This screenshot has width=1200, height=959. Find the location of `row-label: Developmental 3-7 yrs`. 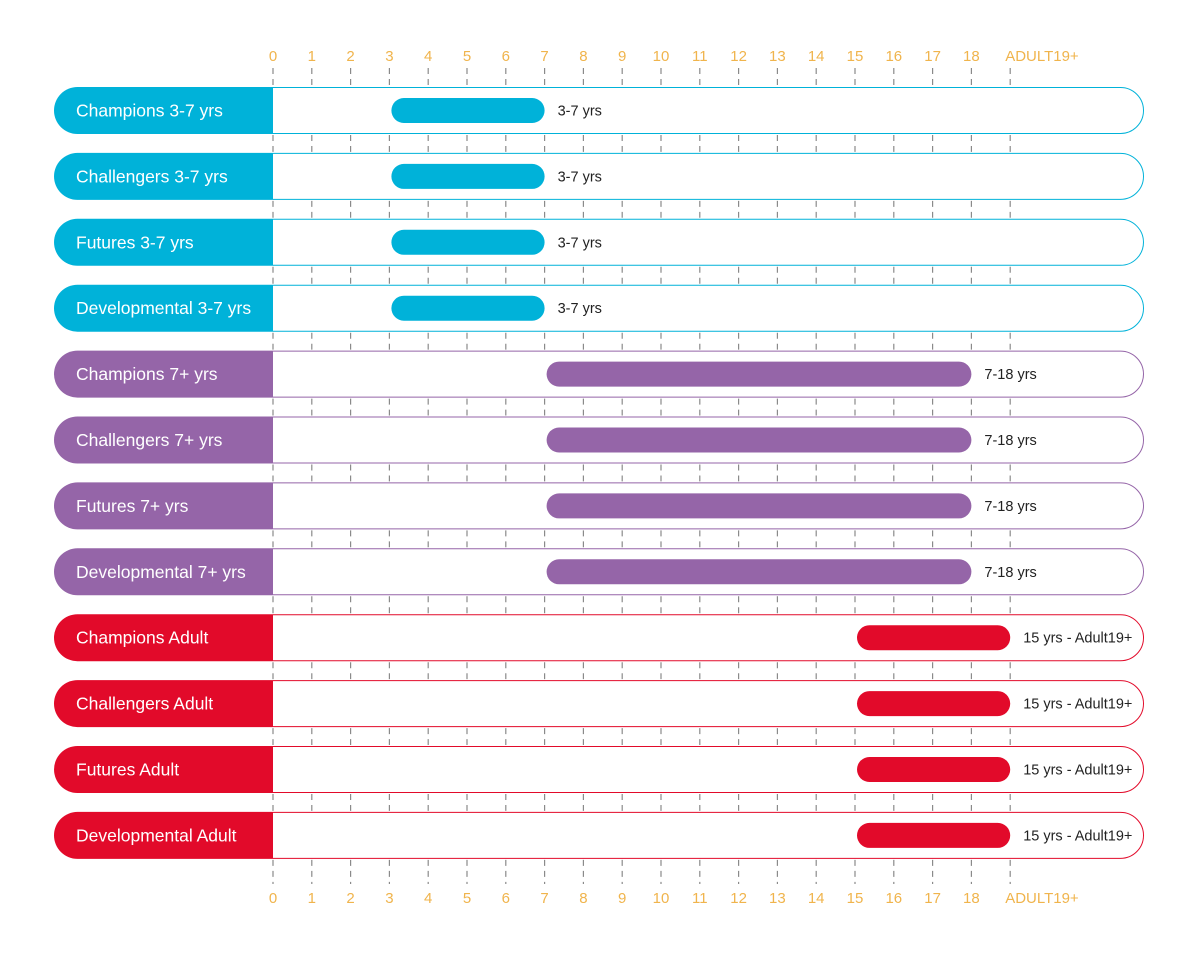

row-label: Developmental 3-7 yrs is located at coordinates (163, 308).